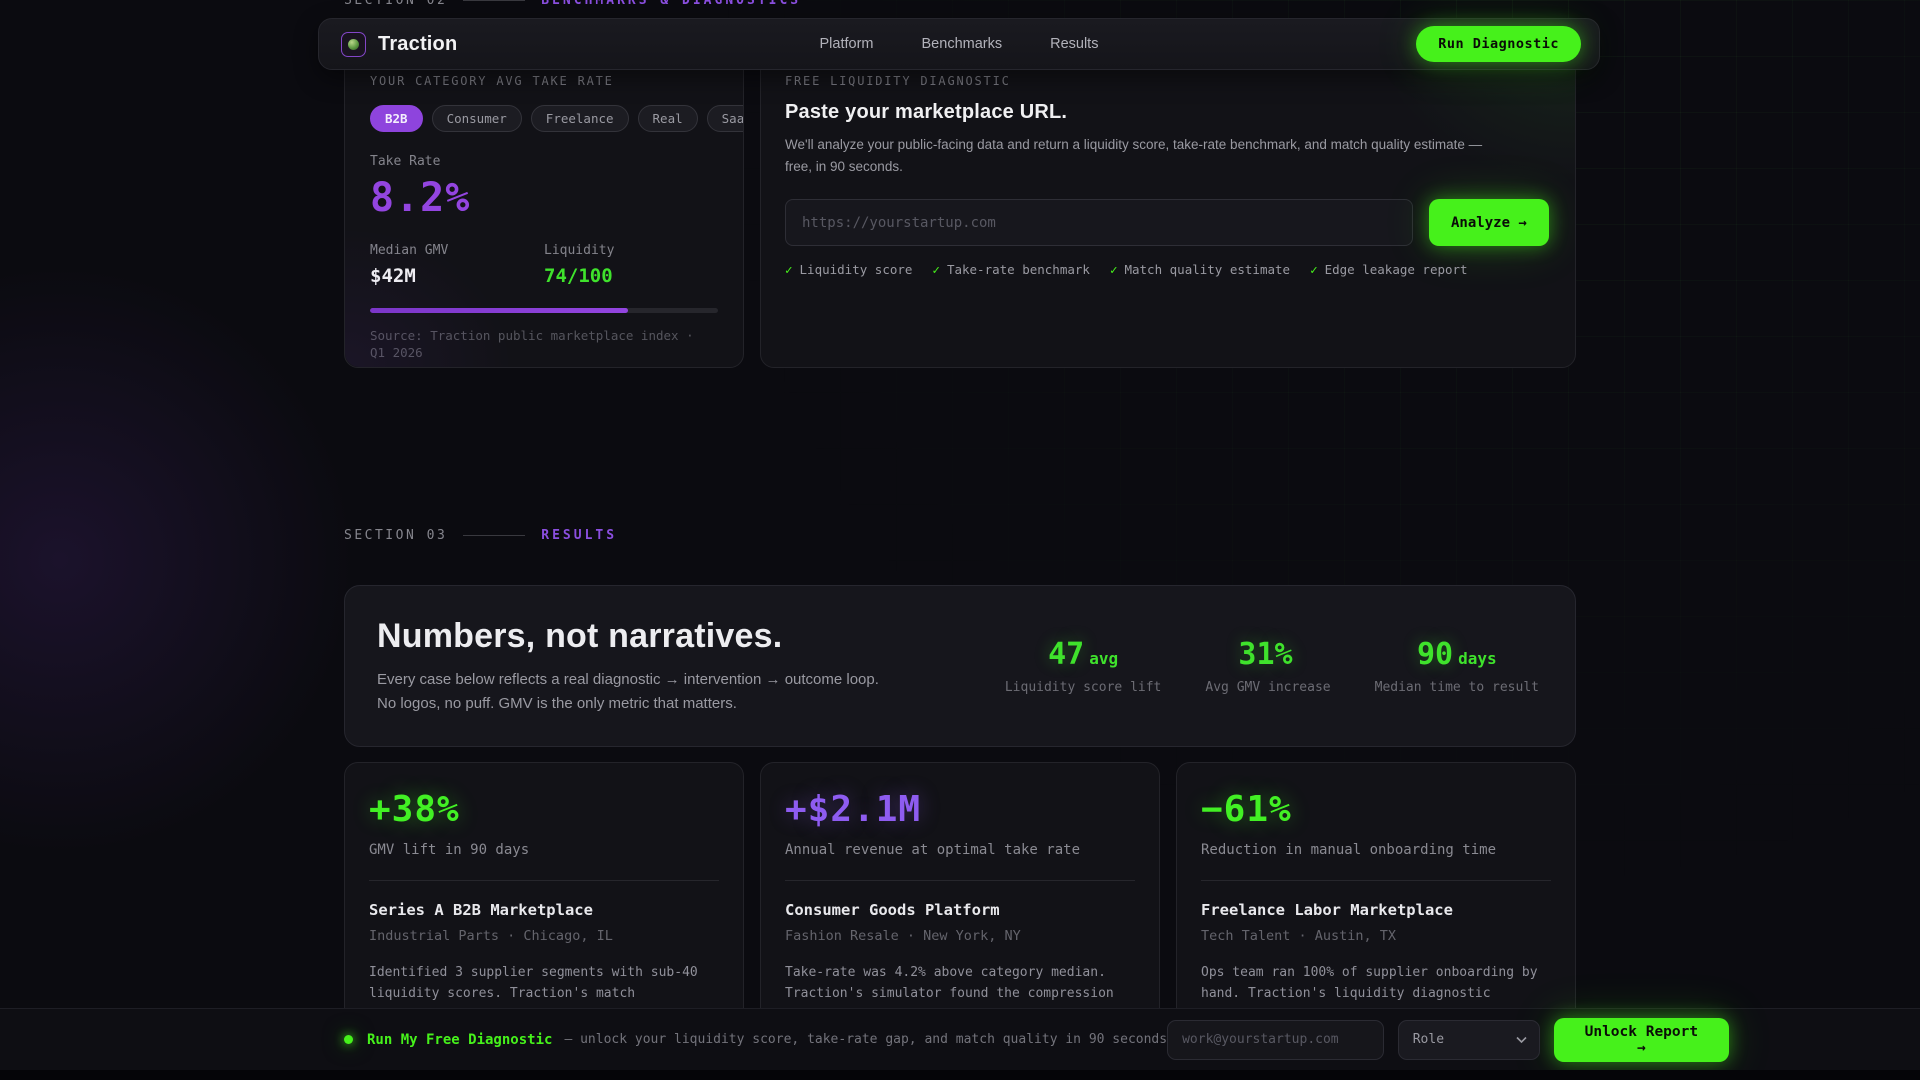  What do you see at coordinates (449, 850) in the screenshot?
I see `case-metric-label: GMV lift in 90 days` at bounding box center [449, 850].